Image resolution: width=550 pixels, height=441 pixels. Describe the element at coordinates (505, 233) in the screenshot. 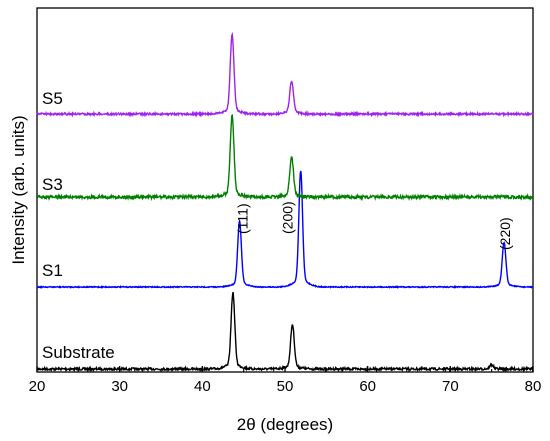

I see `annotation-220: (220)` at that location.